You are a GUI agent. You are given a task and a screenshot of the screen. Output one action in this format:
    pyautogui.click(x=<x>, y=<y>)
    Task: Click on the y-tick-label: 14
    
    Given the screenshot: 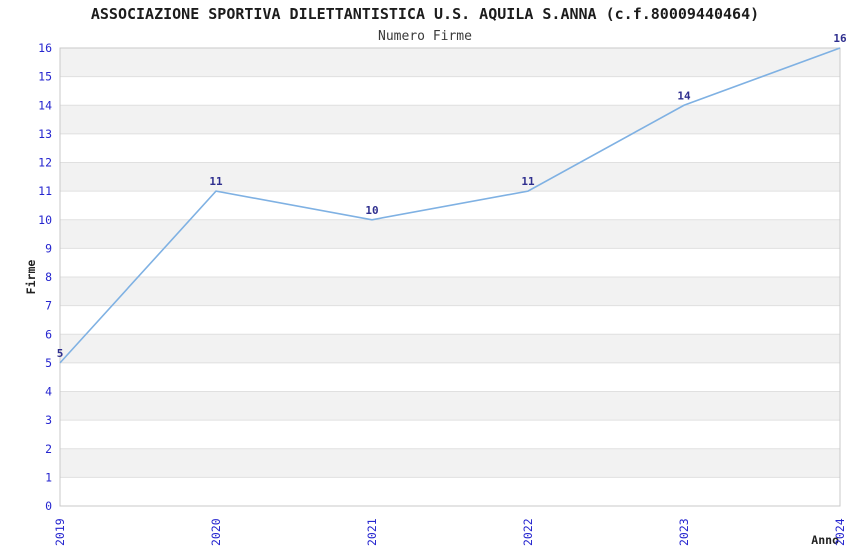 What is the action you would take?
    pyautogui.click(x=45, y=105)
    